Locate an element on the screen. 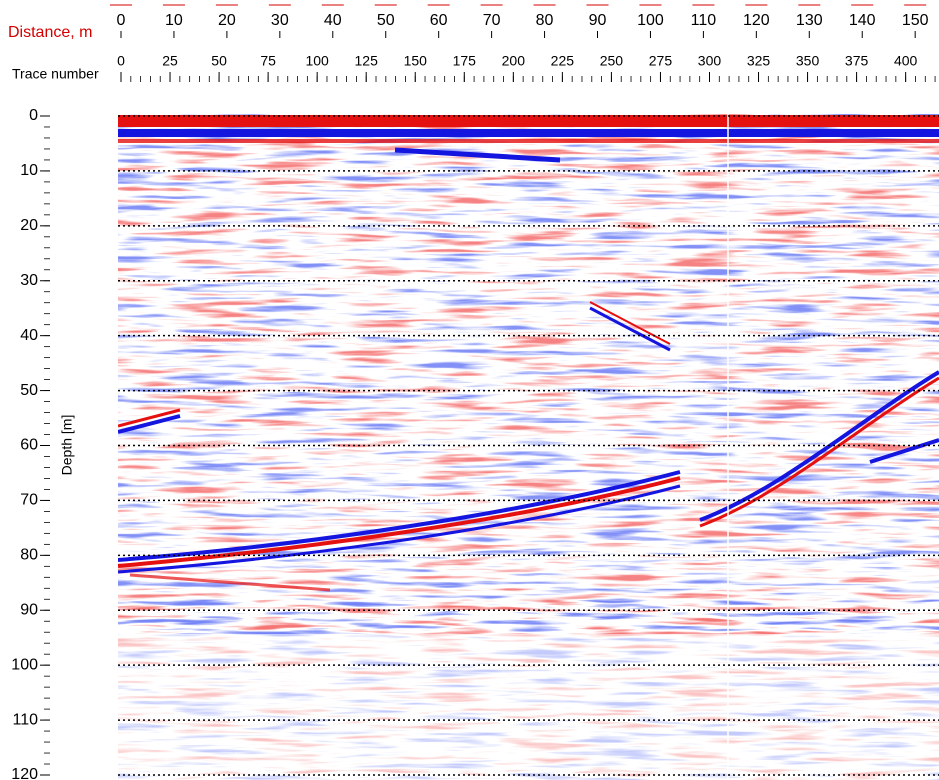 This screenshot has height=780, width=939. x2-tick-label: 175 is located at coordinates (465, 61).